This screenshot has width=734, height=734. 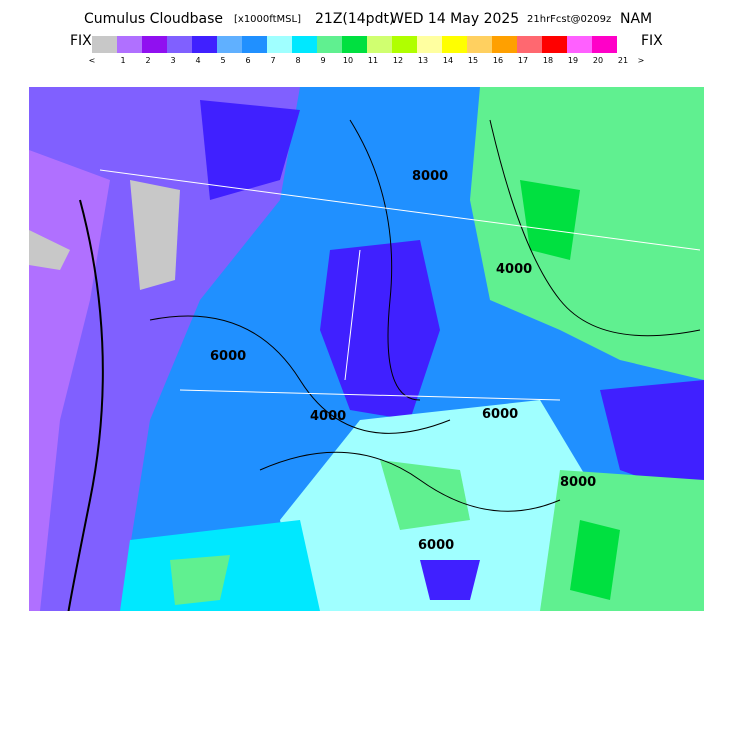 I want to click on colorbar-label: 14, so click(x=448, y=60).